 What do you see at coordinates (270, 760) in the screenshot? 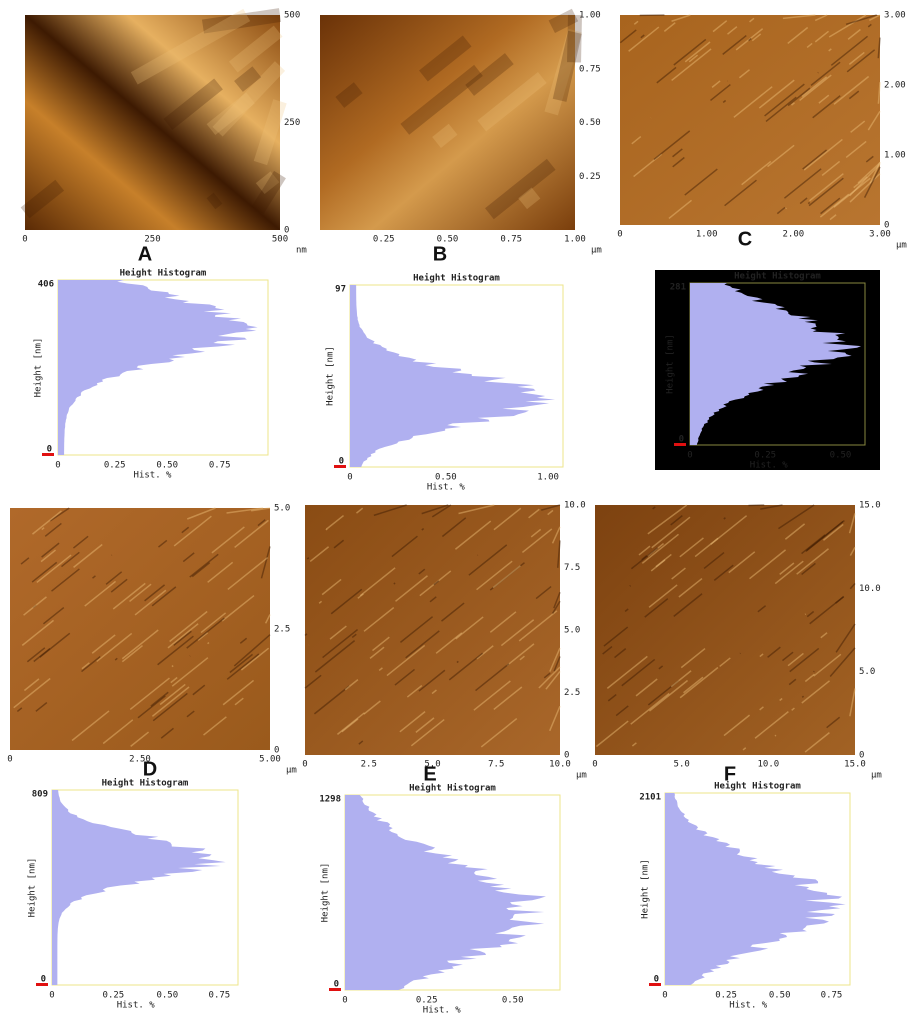
I see `x-tick-label: 5.00` at bounding box center [270, 760].